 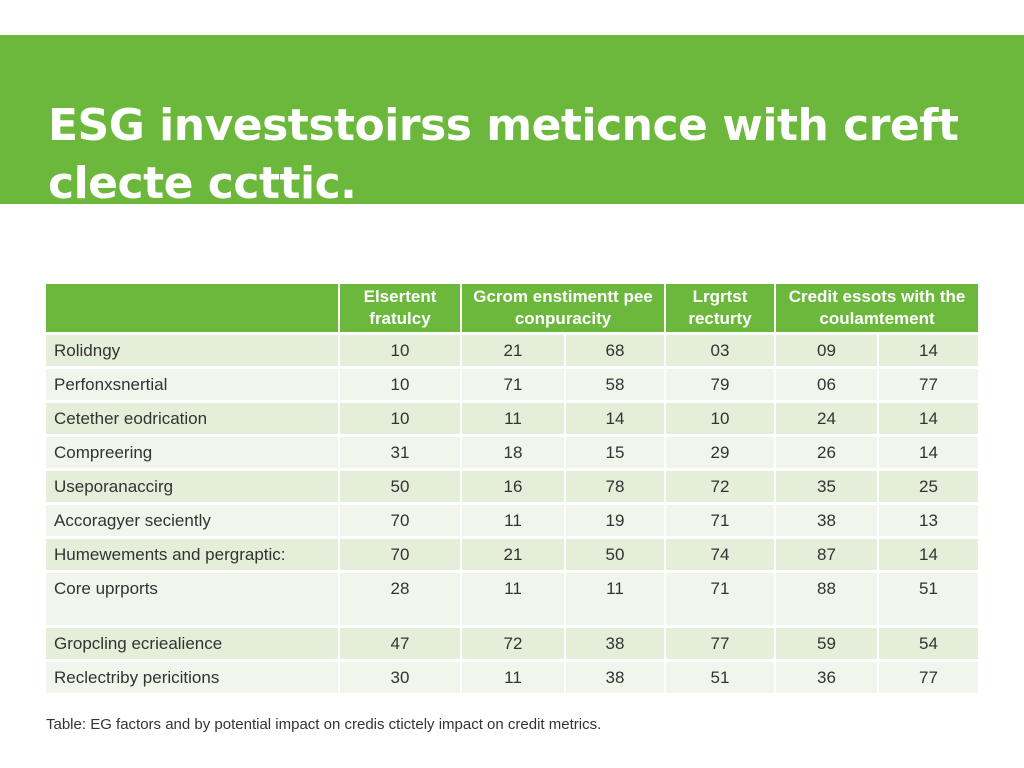 I want to click on row-label: Compreering, so click(x=192, y=452).